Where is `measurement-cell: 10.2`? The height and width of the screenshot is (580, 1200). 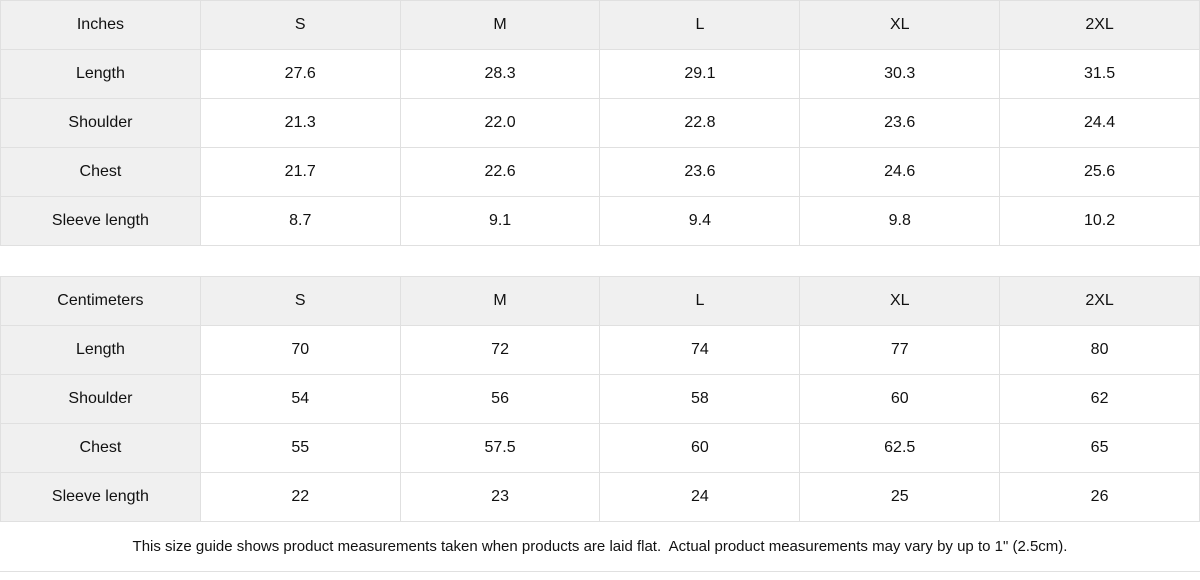 measurement-cell: 10.2 is located at coordinates (1099, 221).